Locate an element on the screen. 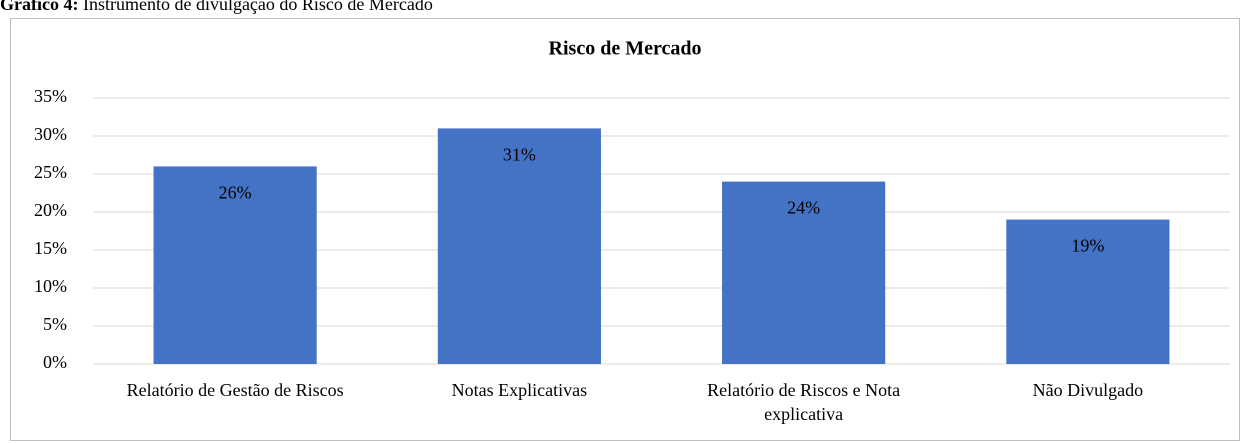 This screenshot has height=443, width=1246. y-tick-label: 0% is located at coordinates (55, 362).